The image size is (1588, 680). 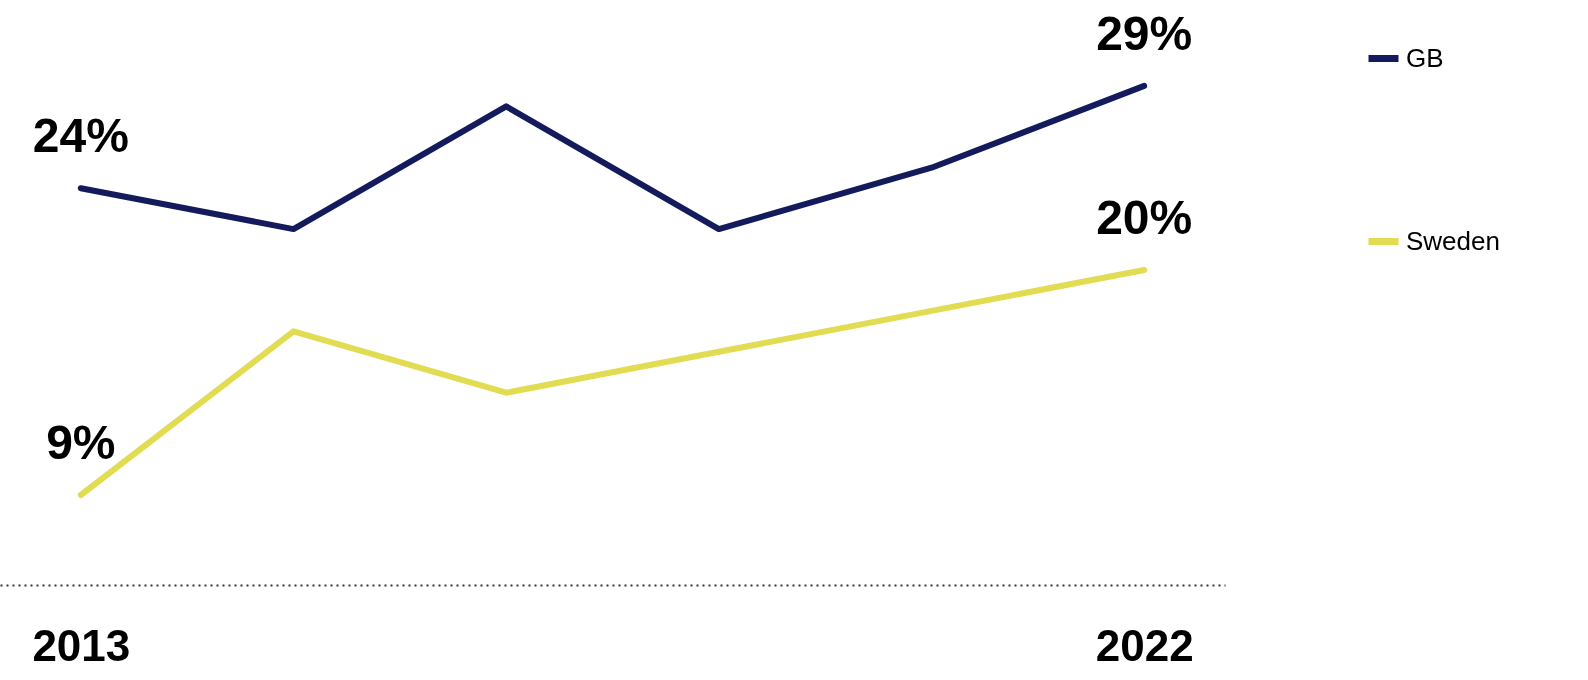 What do you see at coordinates (1144, 33) in the screenshot?
I see `data-label: 29%` at bounding box center [1144, 33].